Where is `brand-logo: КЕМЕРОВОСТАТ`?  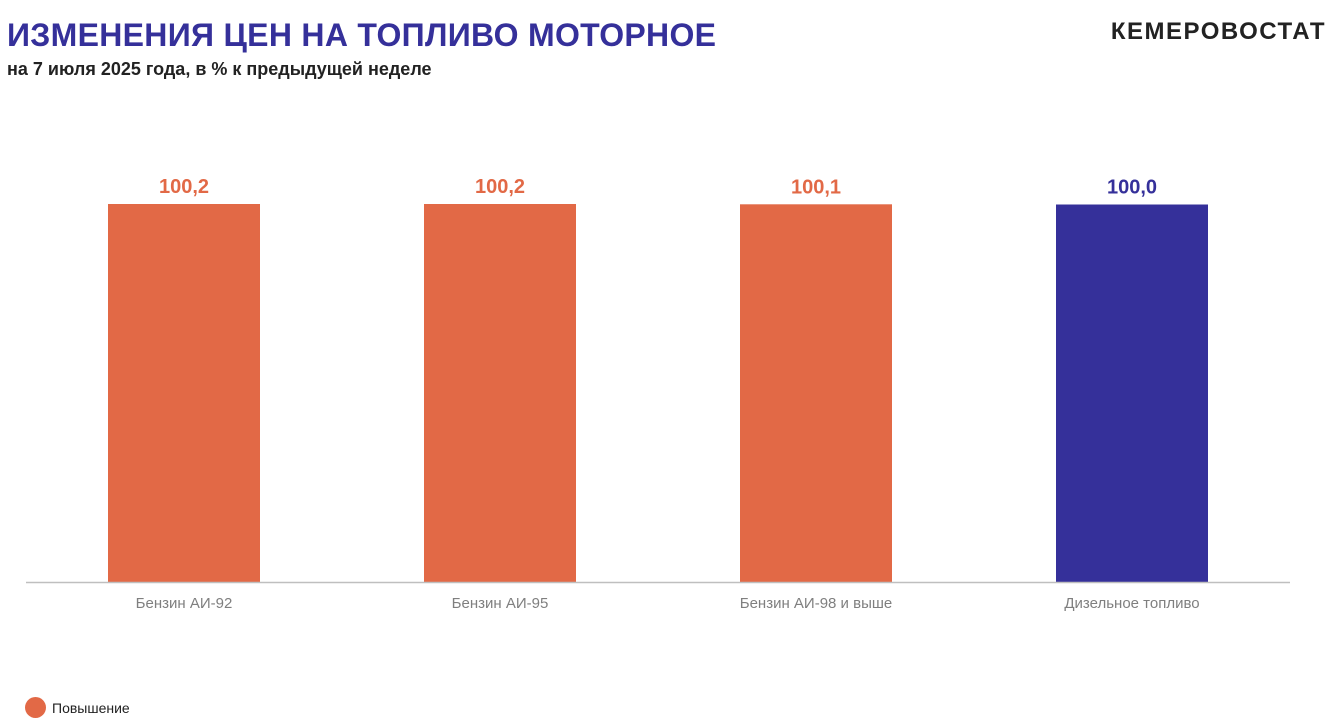 brand-logo: КЕМЕРОВОСТАТ is located at coordinates (1218, 31).